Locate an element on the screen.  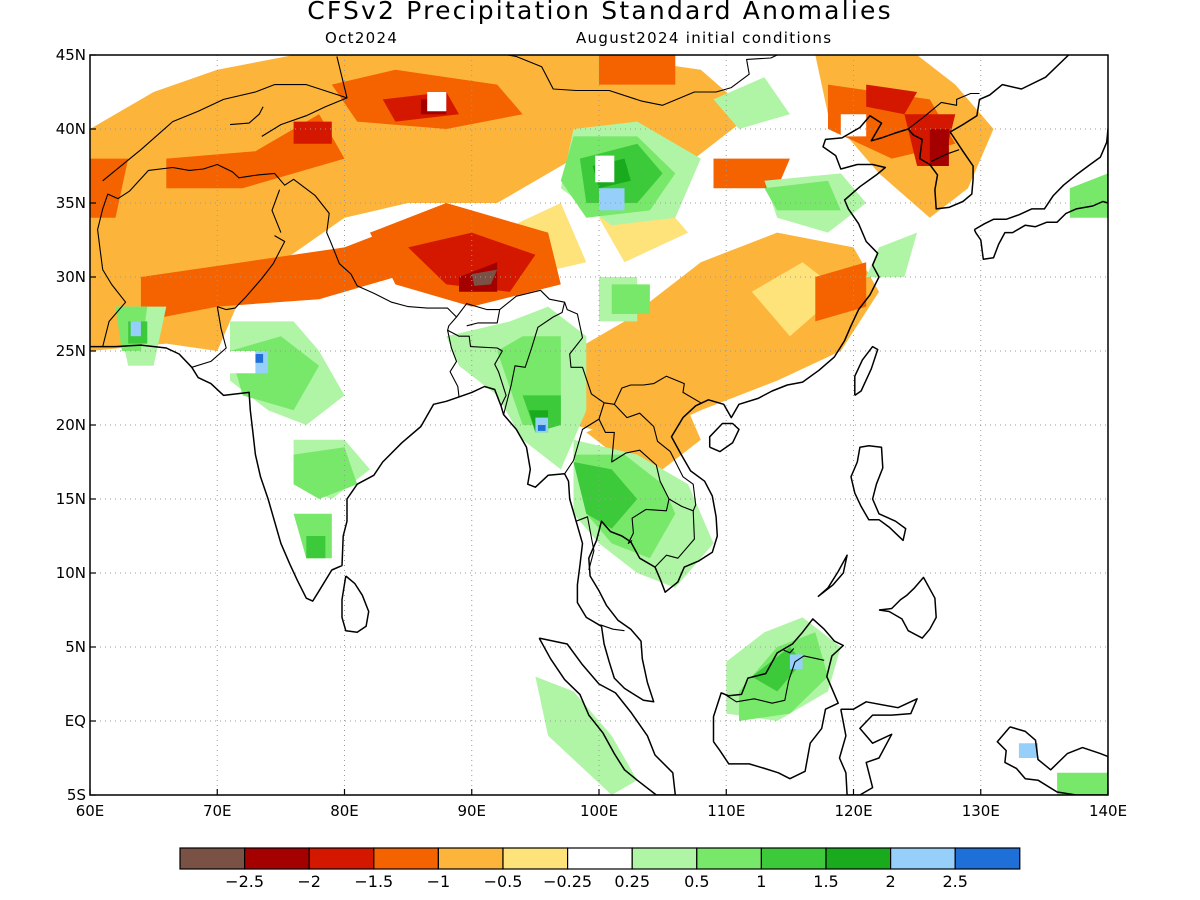
colorbar-label: −0.5 is located at coordinates (503, 881).